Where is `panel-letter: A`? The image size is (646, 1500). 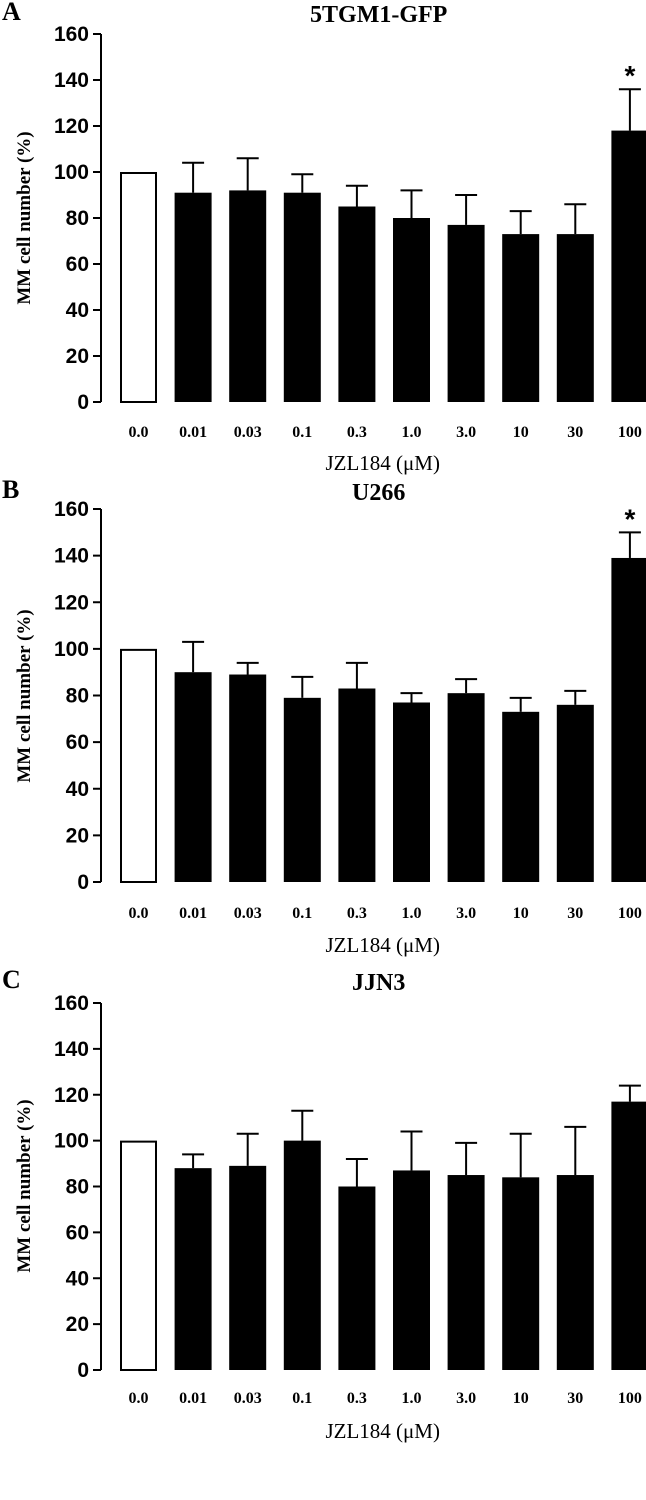
panel-letter: A is located at coordinates (11, 13).